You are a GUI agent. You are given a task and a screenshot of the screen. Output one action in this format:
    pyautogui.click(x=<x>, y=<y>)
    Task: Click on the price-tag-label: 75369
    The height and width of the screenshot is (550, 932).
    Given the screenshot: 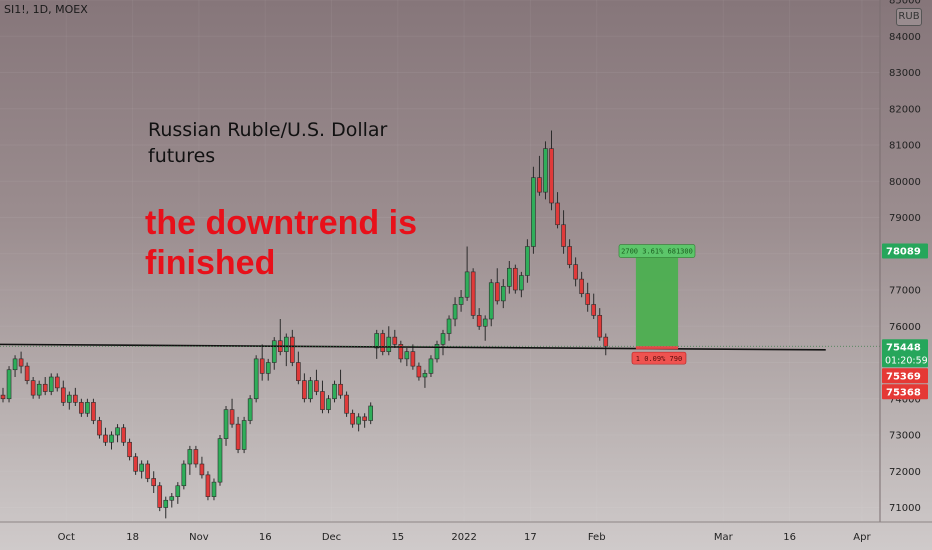 What is the action you would take?
    pyautogui.click(x=903, y=376)
    